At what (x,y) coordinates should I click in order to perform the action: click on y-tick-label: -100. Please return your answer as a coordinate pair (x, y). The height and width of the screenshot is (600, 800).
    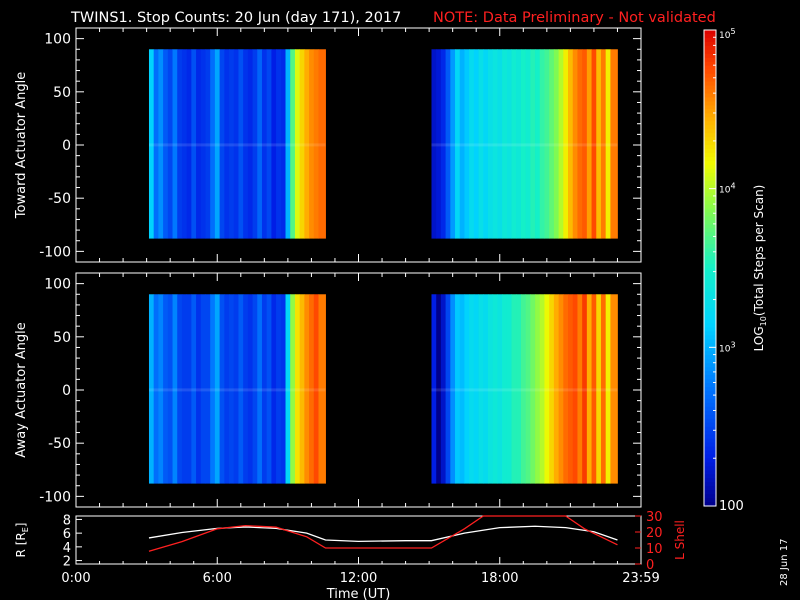
    Looking at the image, I should click on (55, 497).